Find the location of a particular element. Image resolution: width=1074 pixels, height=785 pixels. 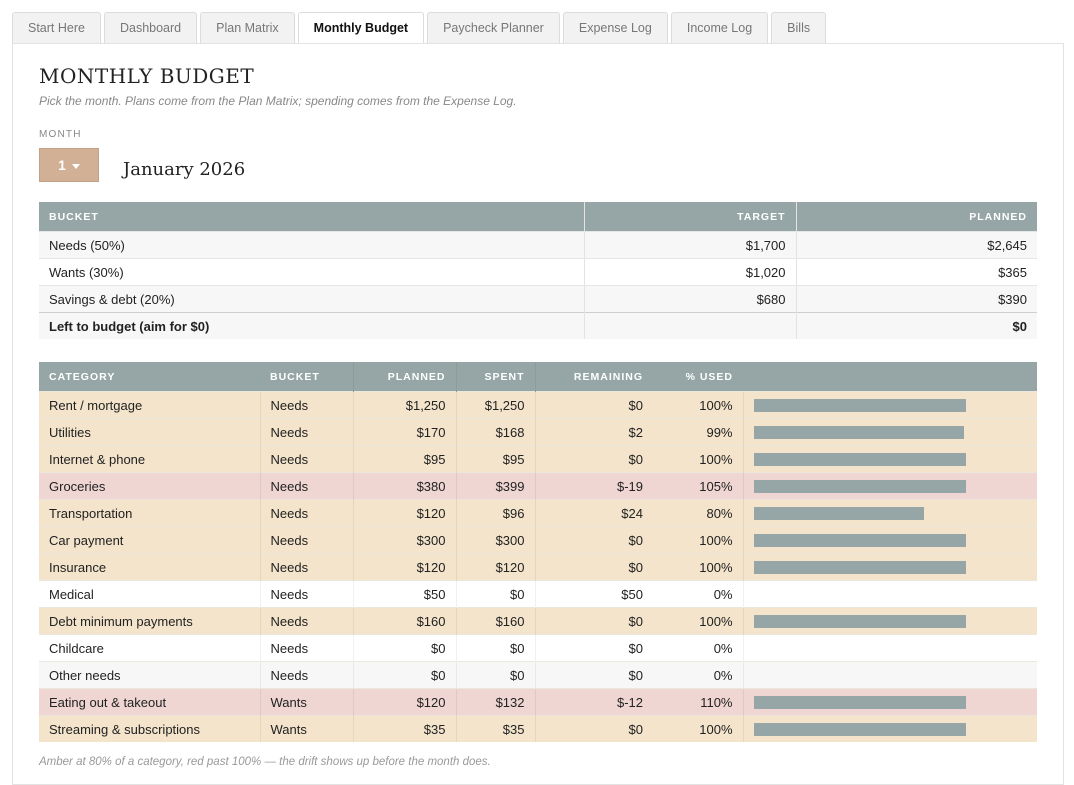

category-name: Car payment is located at coordinates (149, 540).